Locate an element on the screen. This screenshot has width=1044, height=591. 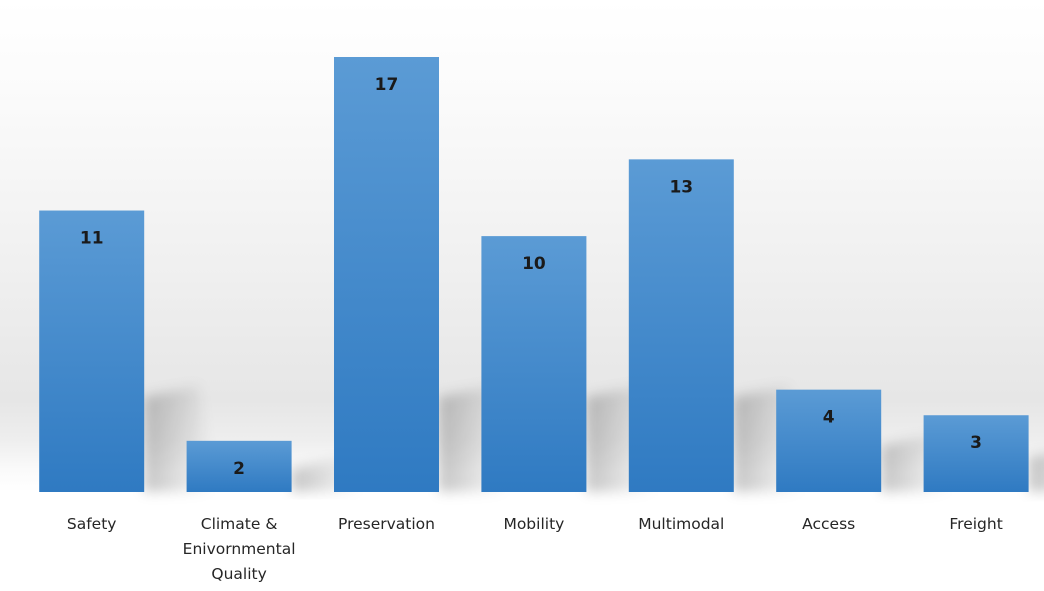
x-tick-label: Preservation is located at coordinates (386, 524).